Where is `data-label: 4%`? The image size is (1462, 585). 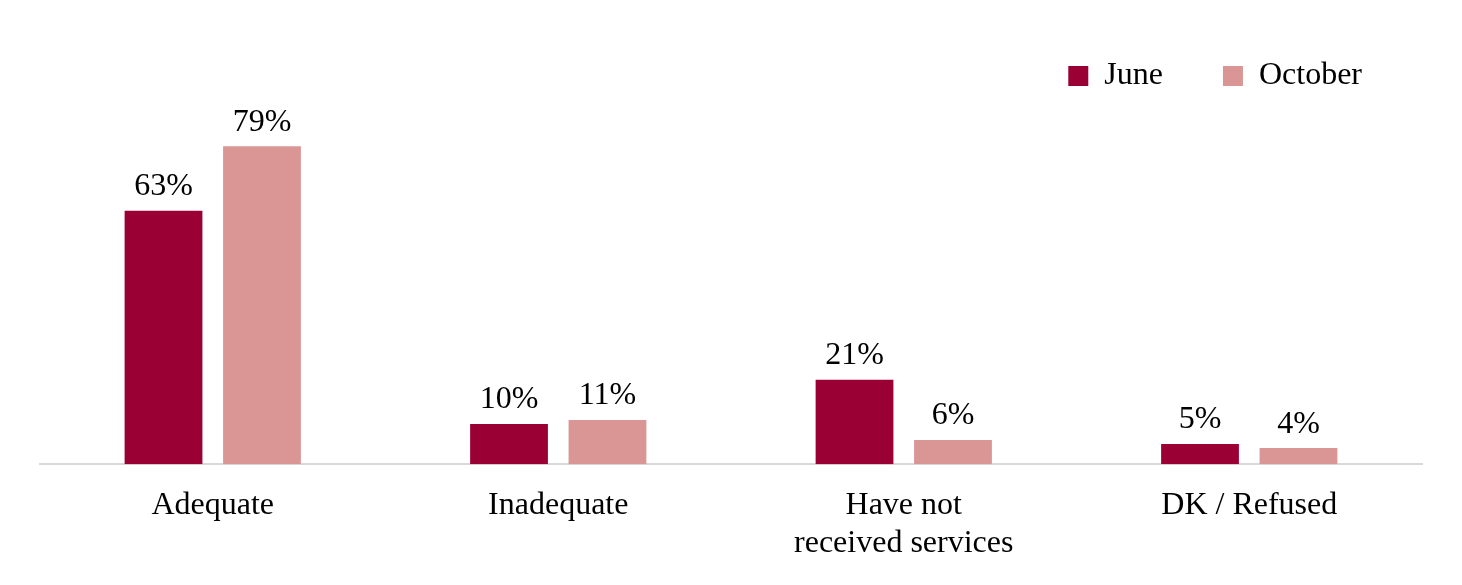
data-label: 4% is located at coordinates (1298, 421).